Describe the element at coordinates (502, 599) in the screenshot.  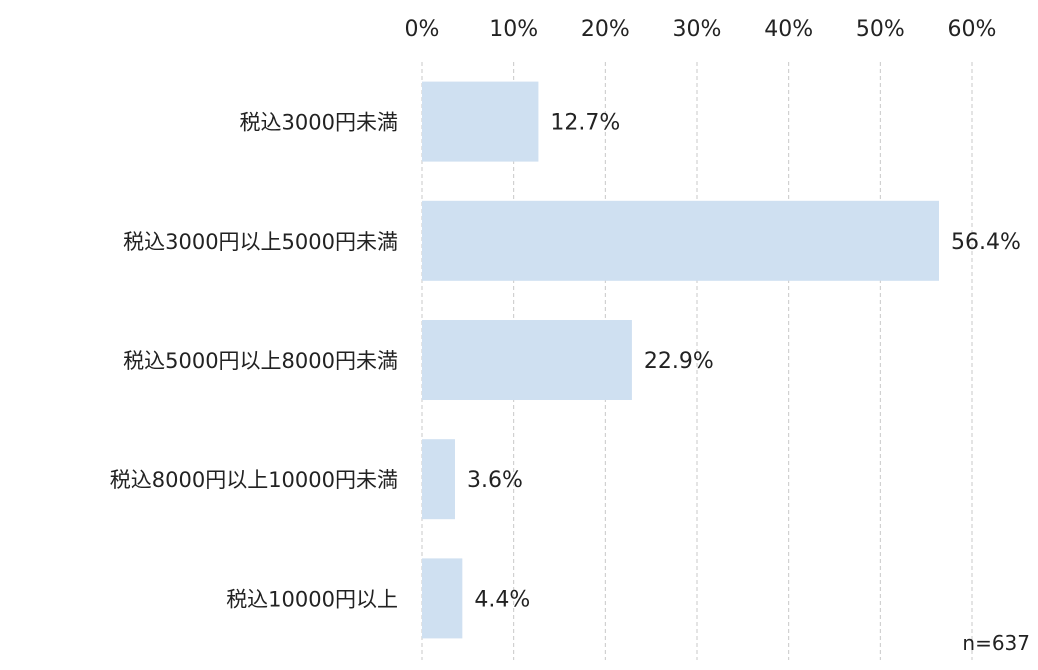
I see `value-label: 4.4%` at that location.